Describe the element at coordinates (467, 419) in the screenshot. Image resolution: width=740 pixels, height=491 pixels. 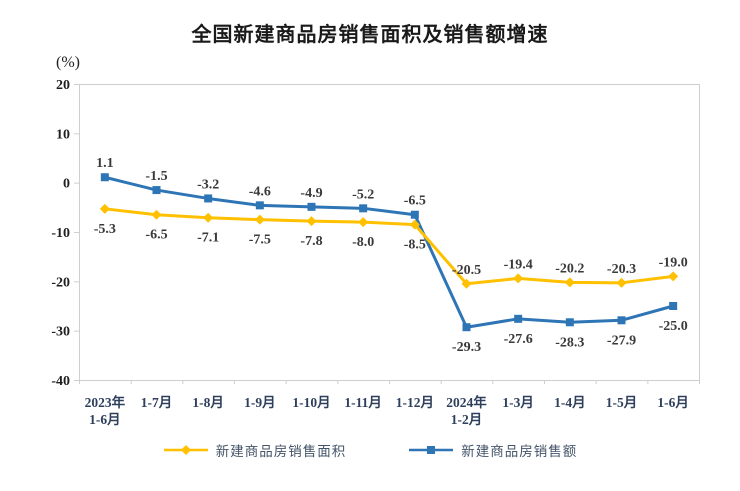
I see `x-axis-label: 1-2月` at that location.